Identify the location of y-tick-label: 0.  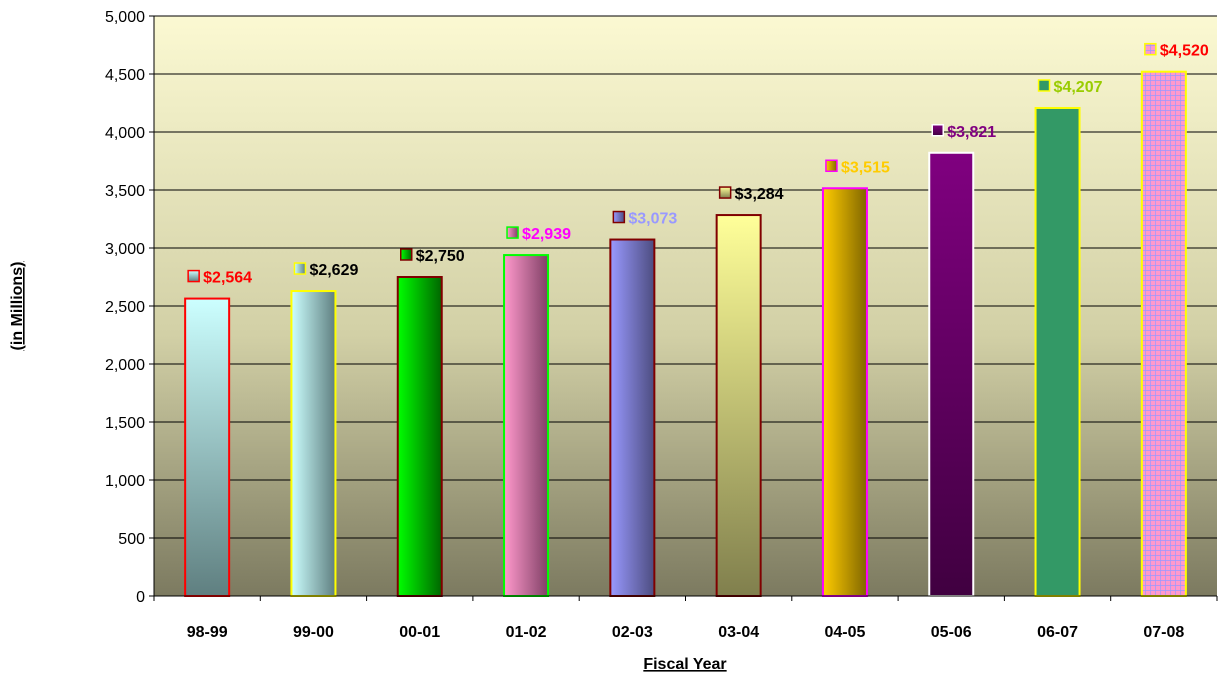
(140, 597).